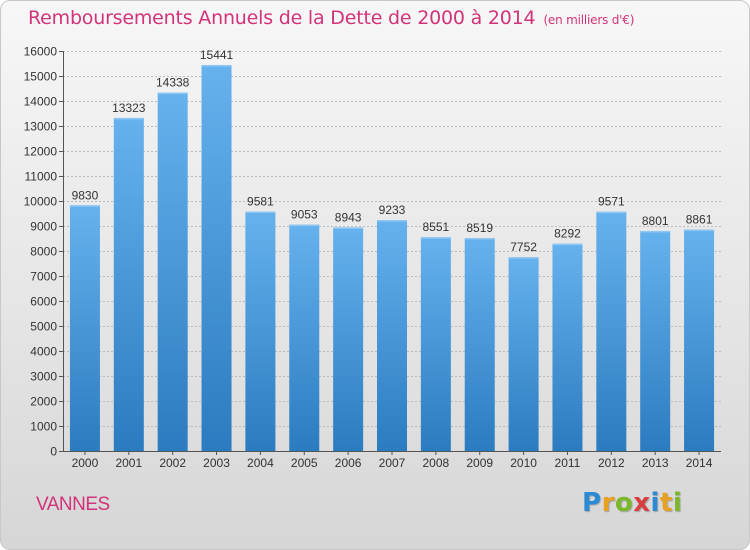 The height and width of the screenshot is (550, 750). I want to click on x-tick-label: 2008, so click(436, 463).